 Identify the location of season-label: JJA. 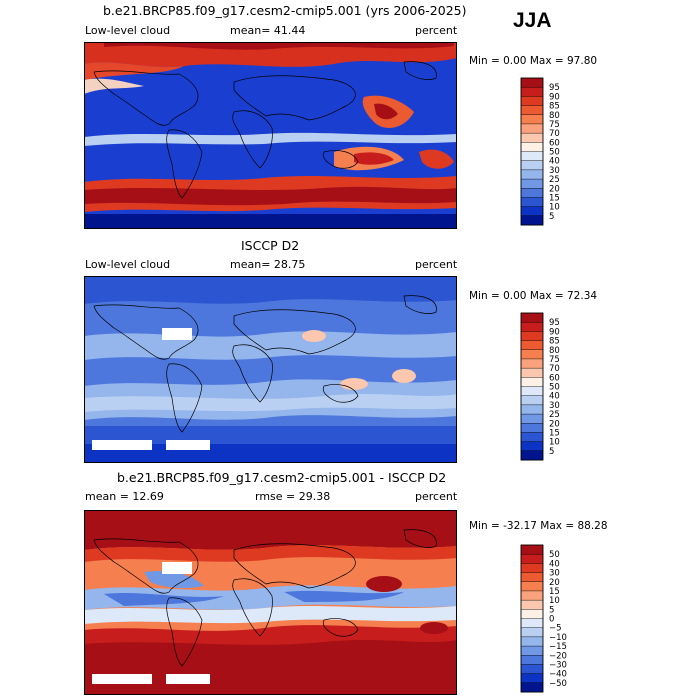
(532, 20).